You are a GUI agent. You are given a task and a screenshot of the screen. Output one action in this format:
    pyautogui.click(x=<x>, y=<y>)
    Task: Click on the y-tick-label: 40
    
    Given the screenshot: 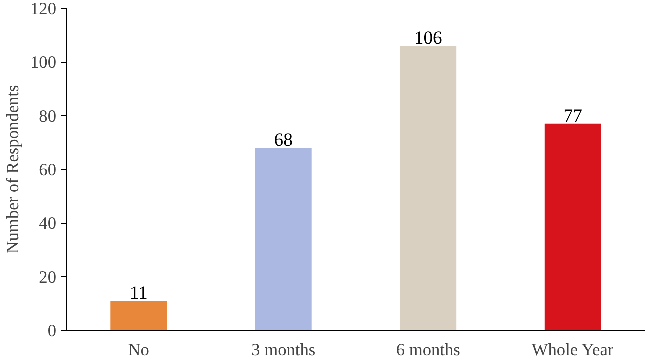 What is the action you would take?
    pyautogui.click(x=47, y=224)
    